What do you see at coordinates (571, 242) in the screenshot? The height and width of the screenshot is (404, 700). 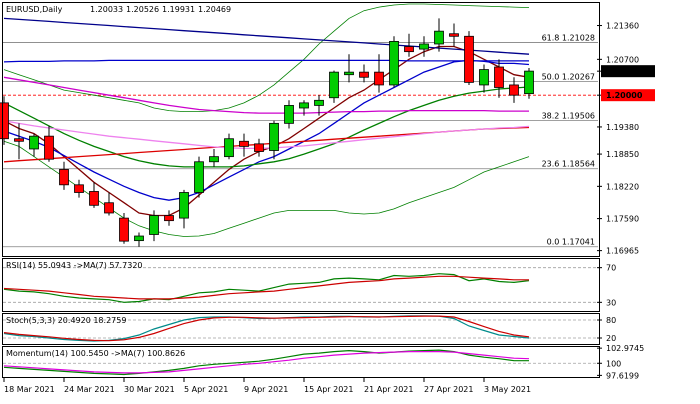 I see `fib-label-4: 0.0 1.17041` at bounding box center [571, 242].